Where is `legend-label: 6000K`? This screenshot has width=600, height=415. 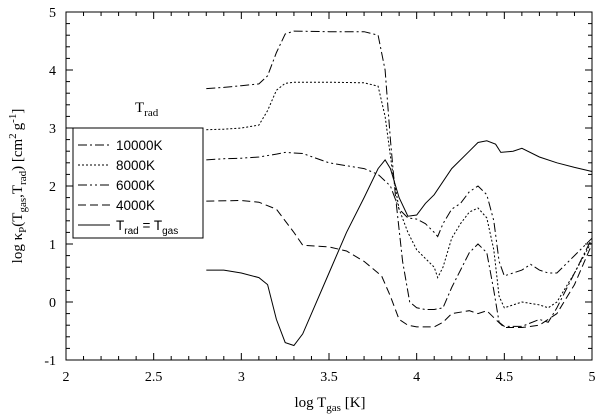
legend-label: 6000K is located at coordinates (135, 185).